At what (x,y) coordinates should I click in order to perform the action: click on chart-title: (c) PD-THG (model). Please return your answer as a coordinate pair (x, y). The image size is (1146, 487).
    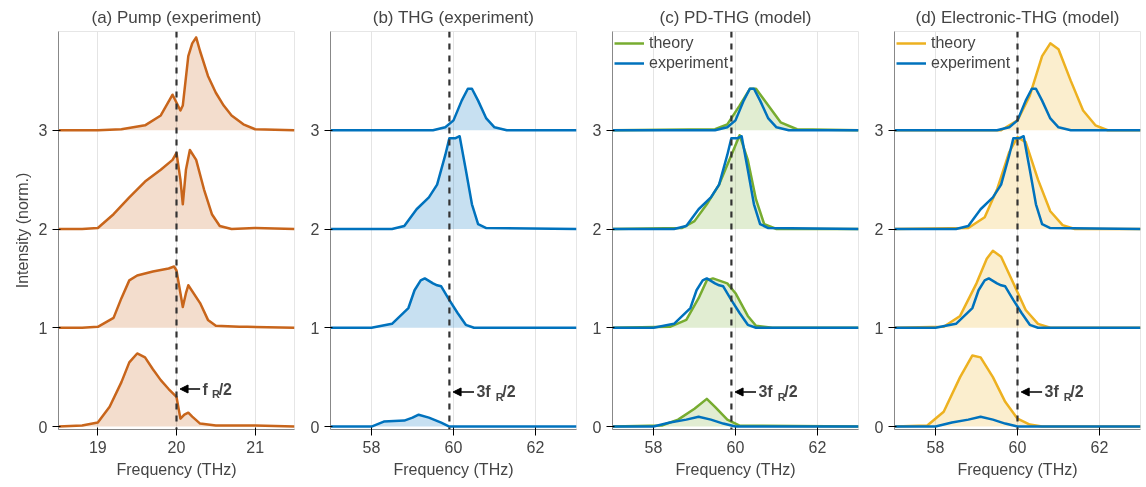
    Looking at the image, I should click on (735, 17).